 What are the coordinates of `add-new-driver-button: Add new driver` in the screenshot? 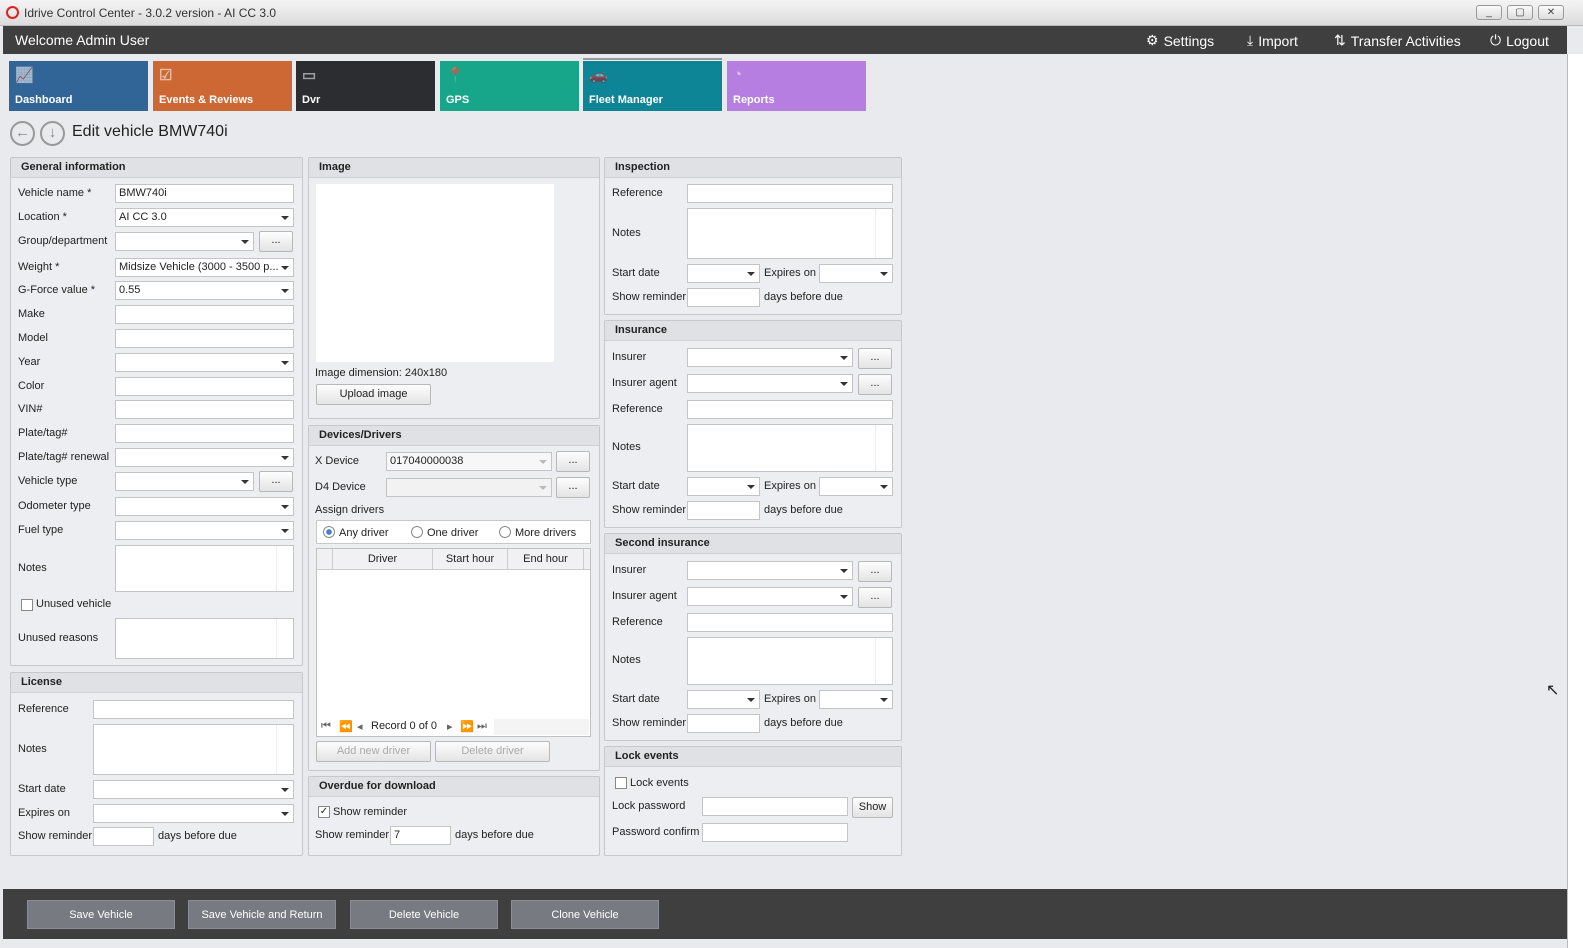 It's located at (373, 751).